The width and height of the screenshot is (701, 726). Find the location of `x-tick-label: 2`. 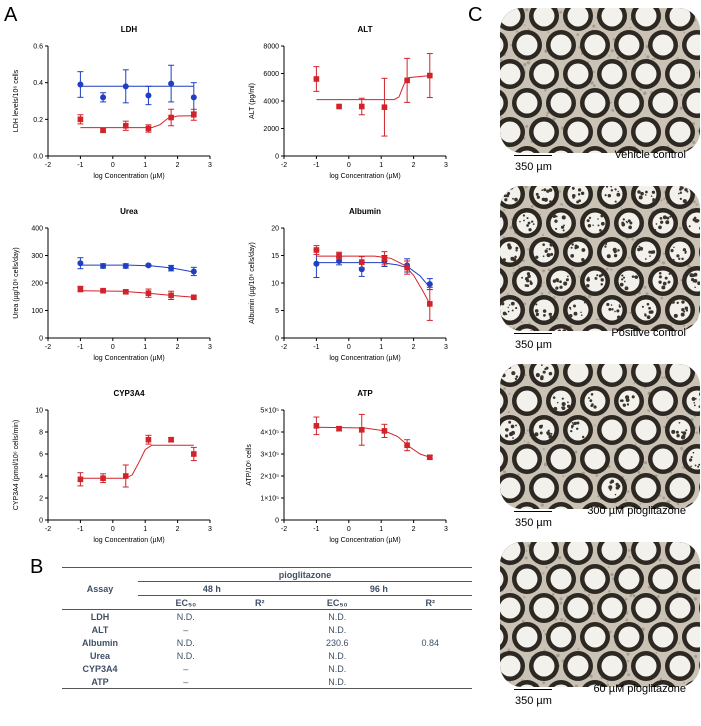

x-tick-label: 2 is located at coordinates (178, 347).